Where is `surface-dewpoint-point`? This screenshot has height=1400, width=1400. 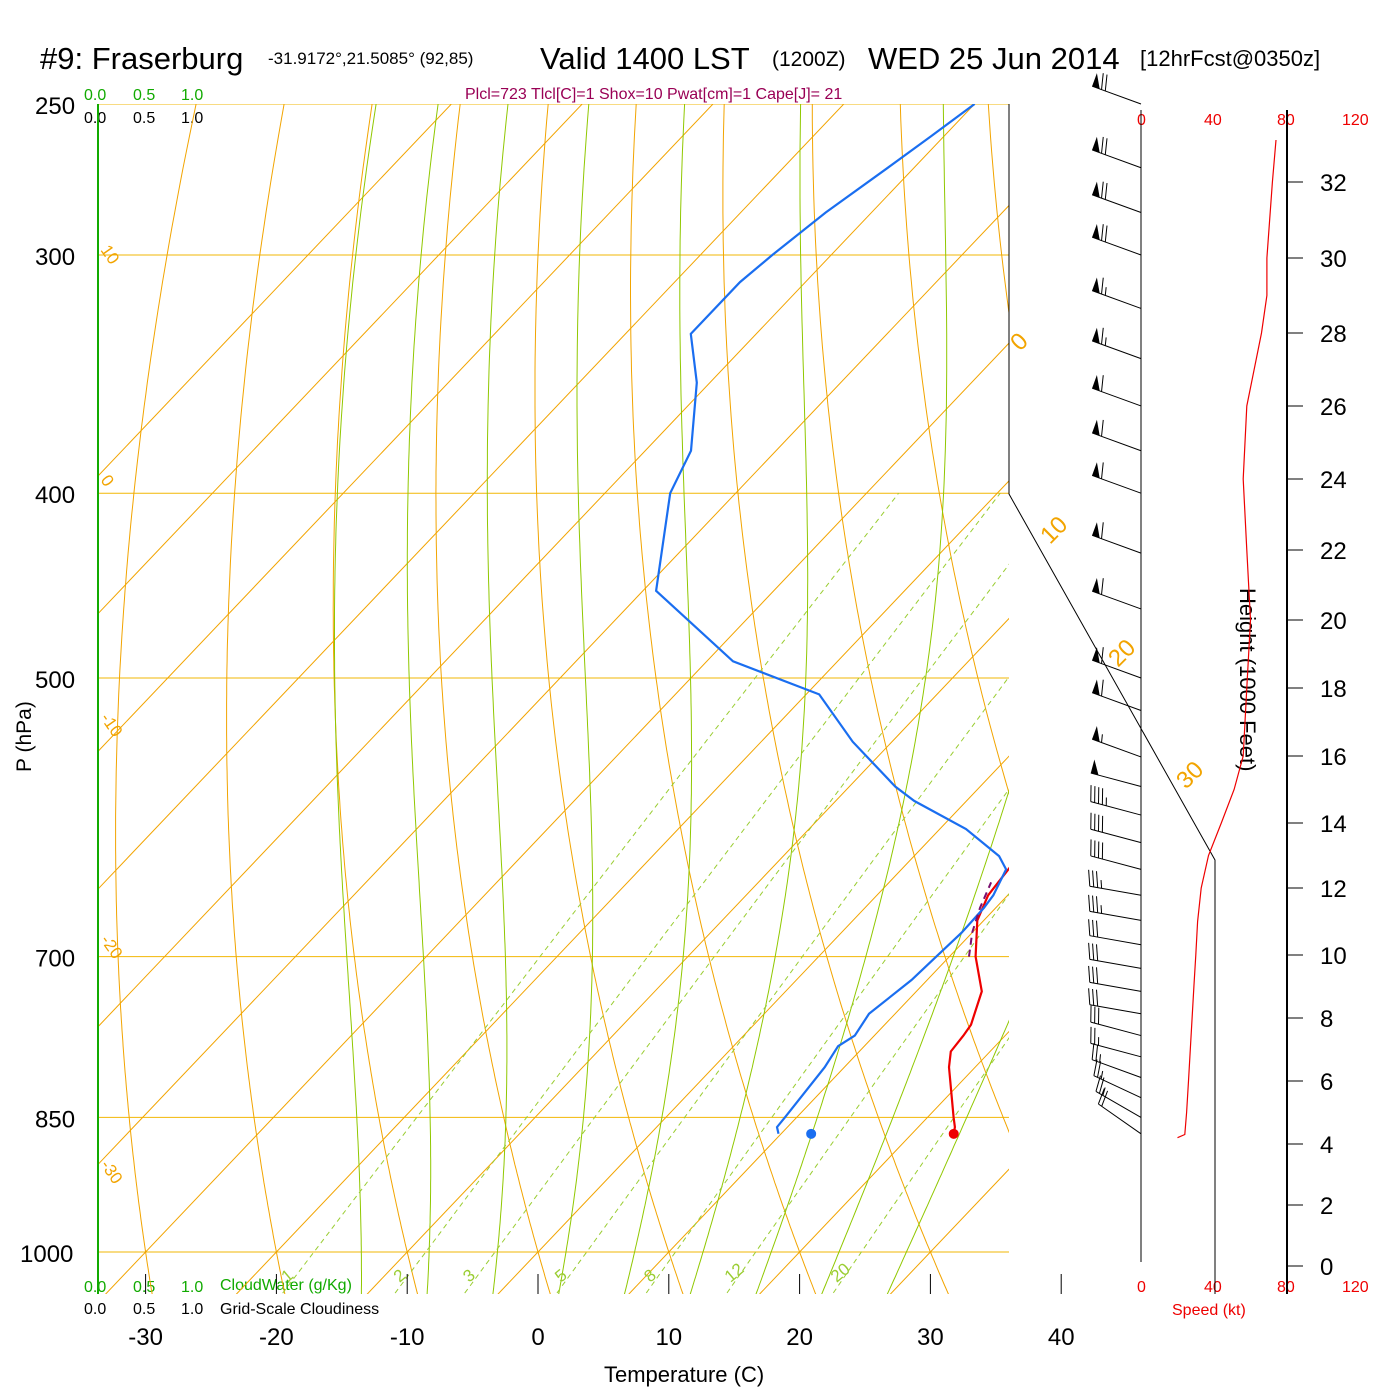 surface-dewpoint-point is located at coordinates (811, 1133).